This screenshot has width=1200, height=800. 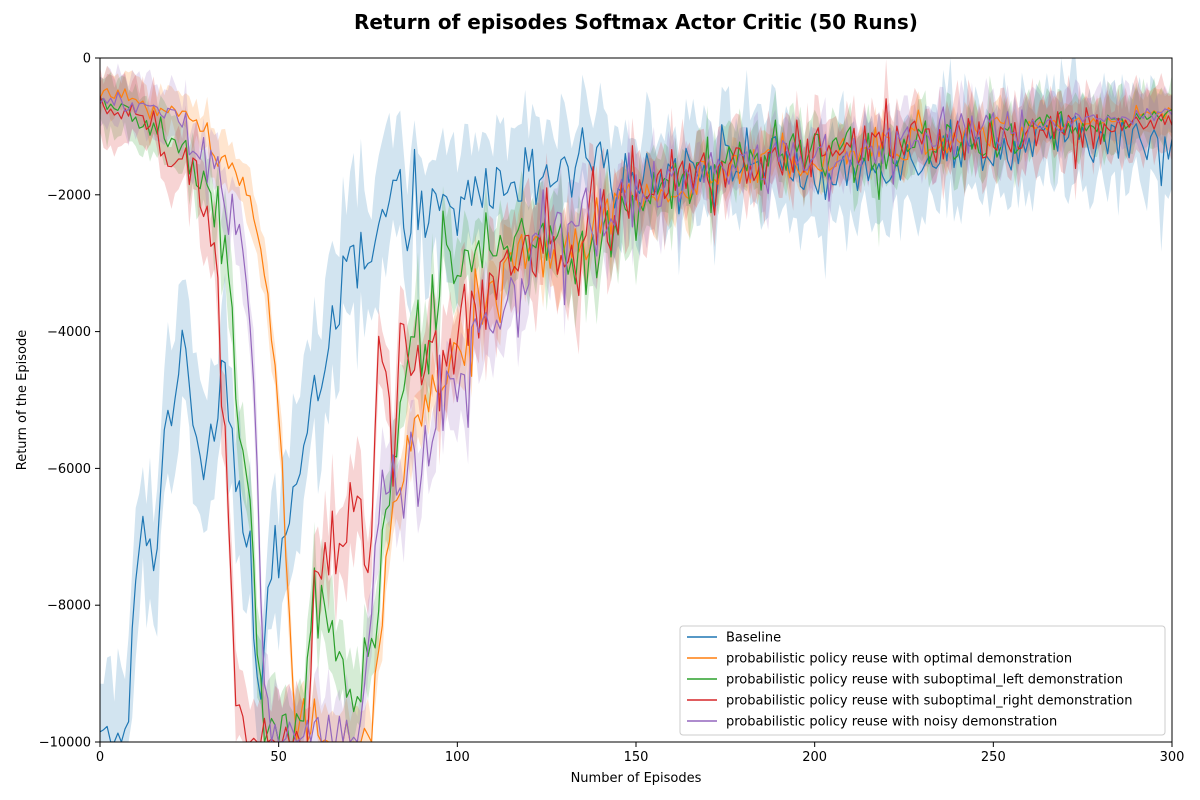 What do you see at coordinates (69, 195) in the screenshot?
I see `y-tick-label: −2000` at bounding box center [69, 195].